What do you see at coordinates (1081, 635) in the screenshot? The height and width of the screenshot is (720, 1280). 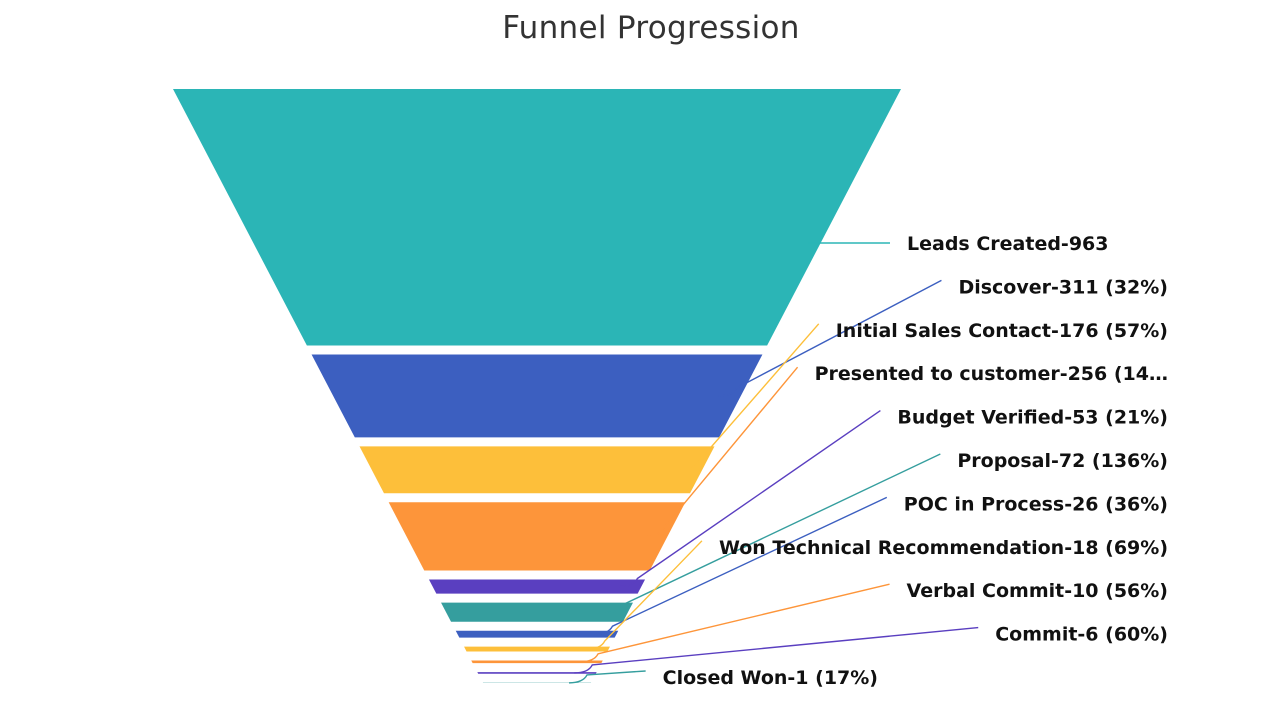 I see `stage-label: Commit-6 (60%)` at bounding box center [1081, 635].